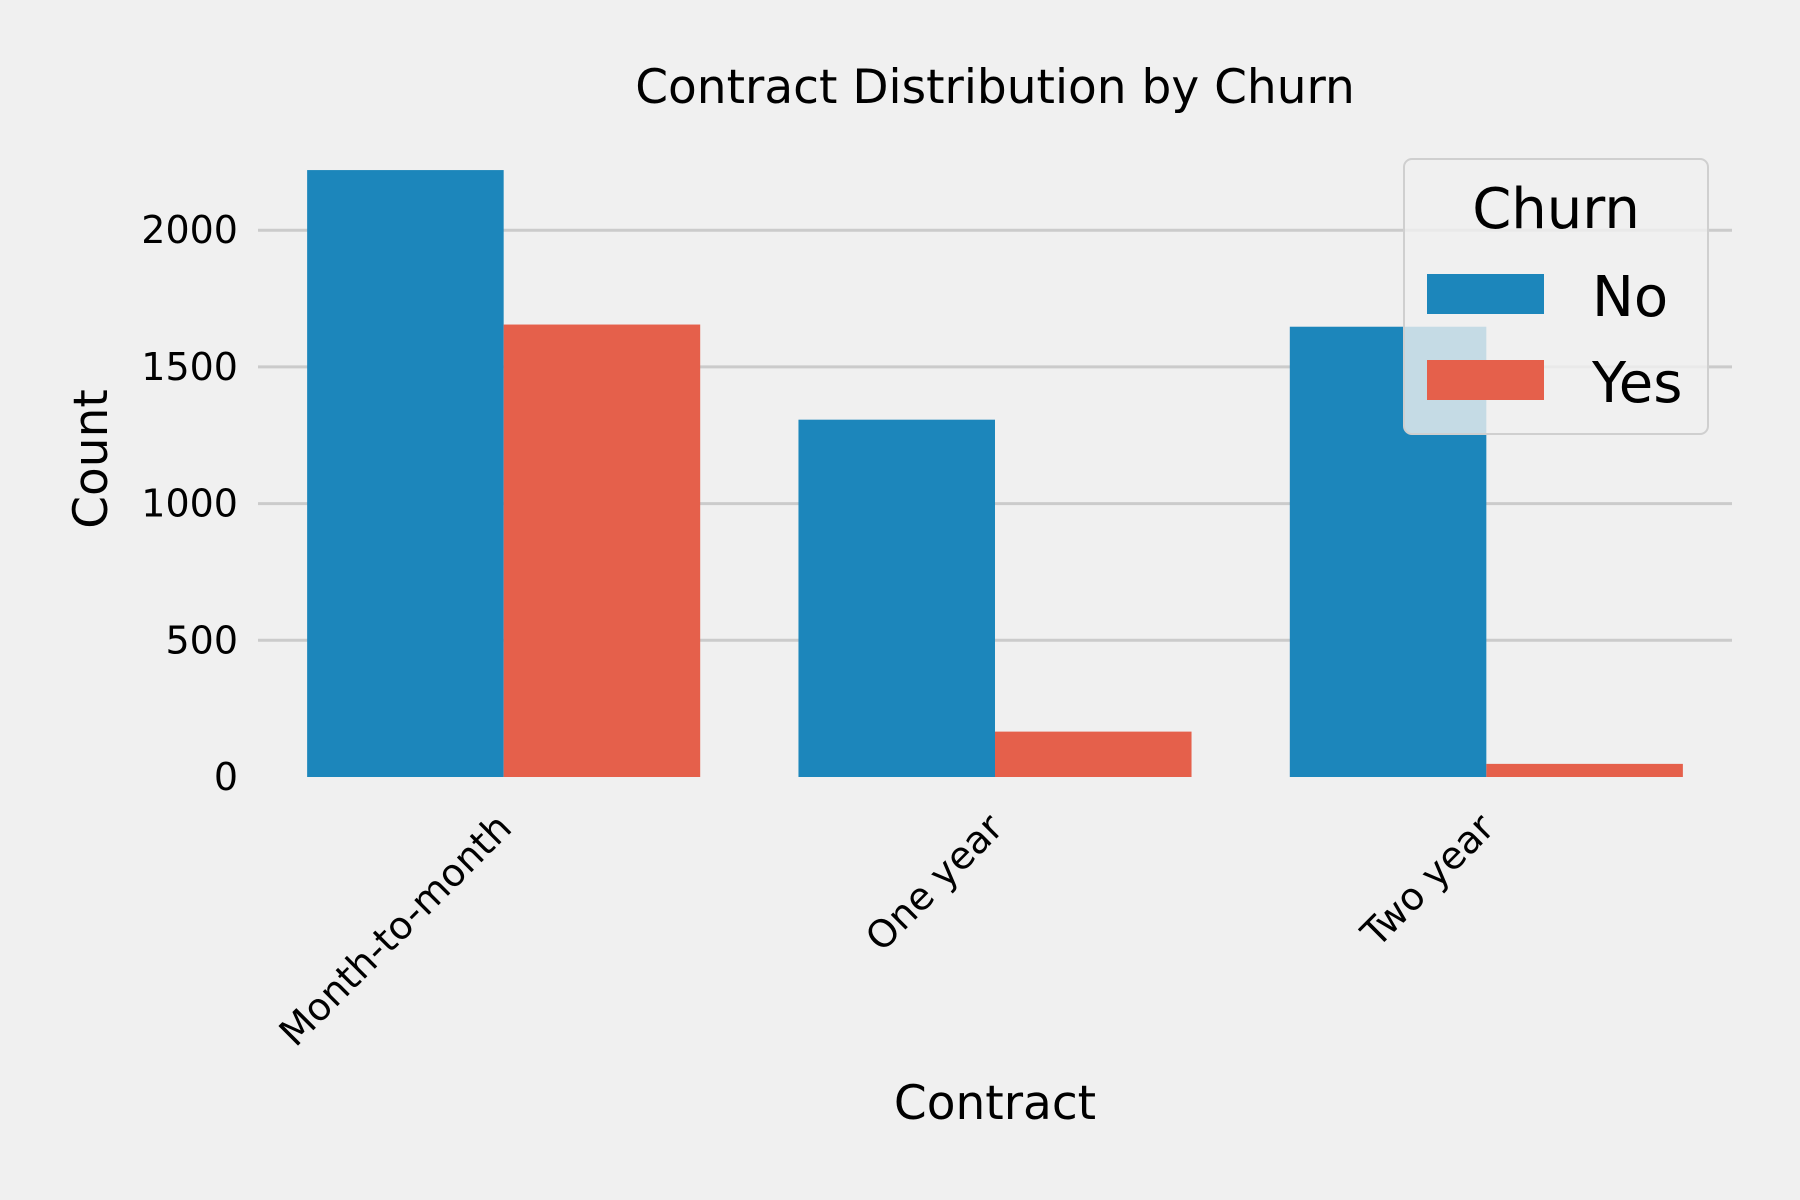 The image size is (1800, 1200). Describe the element at coordinates (995, 1103) in the screenshot. I see `x-axis-label: Contract` at that location.